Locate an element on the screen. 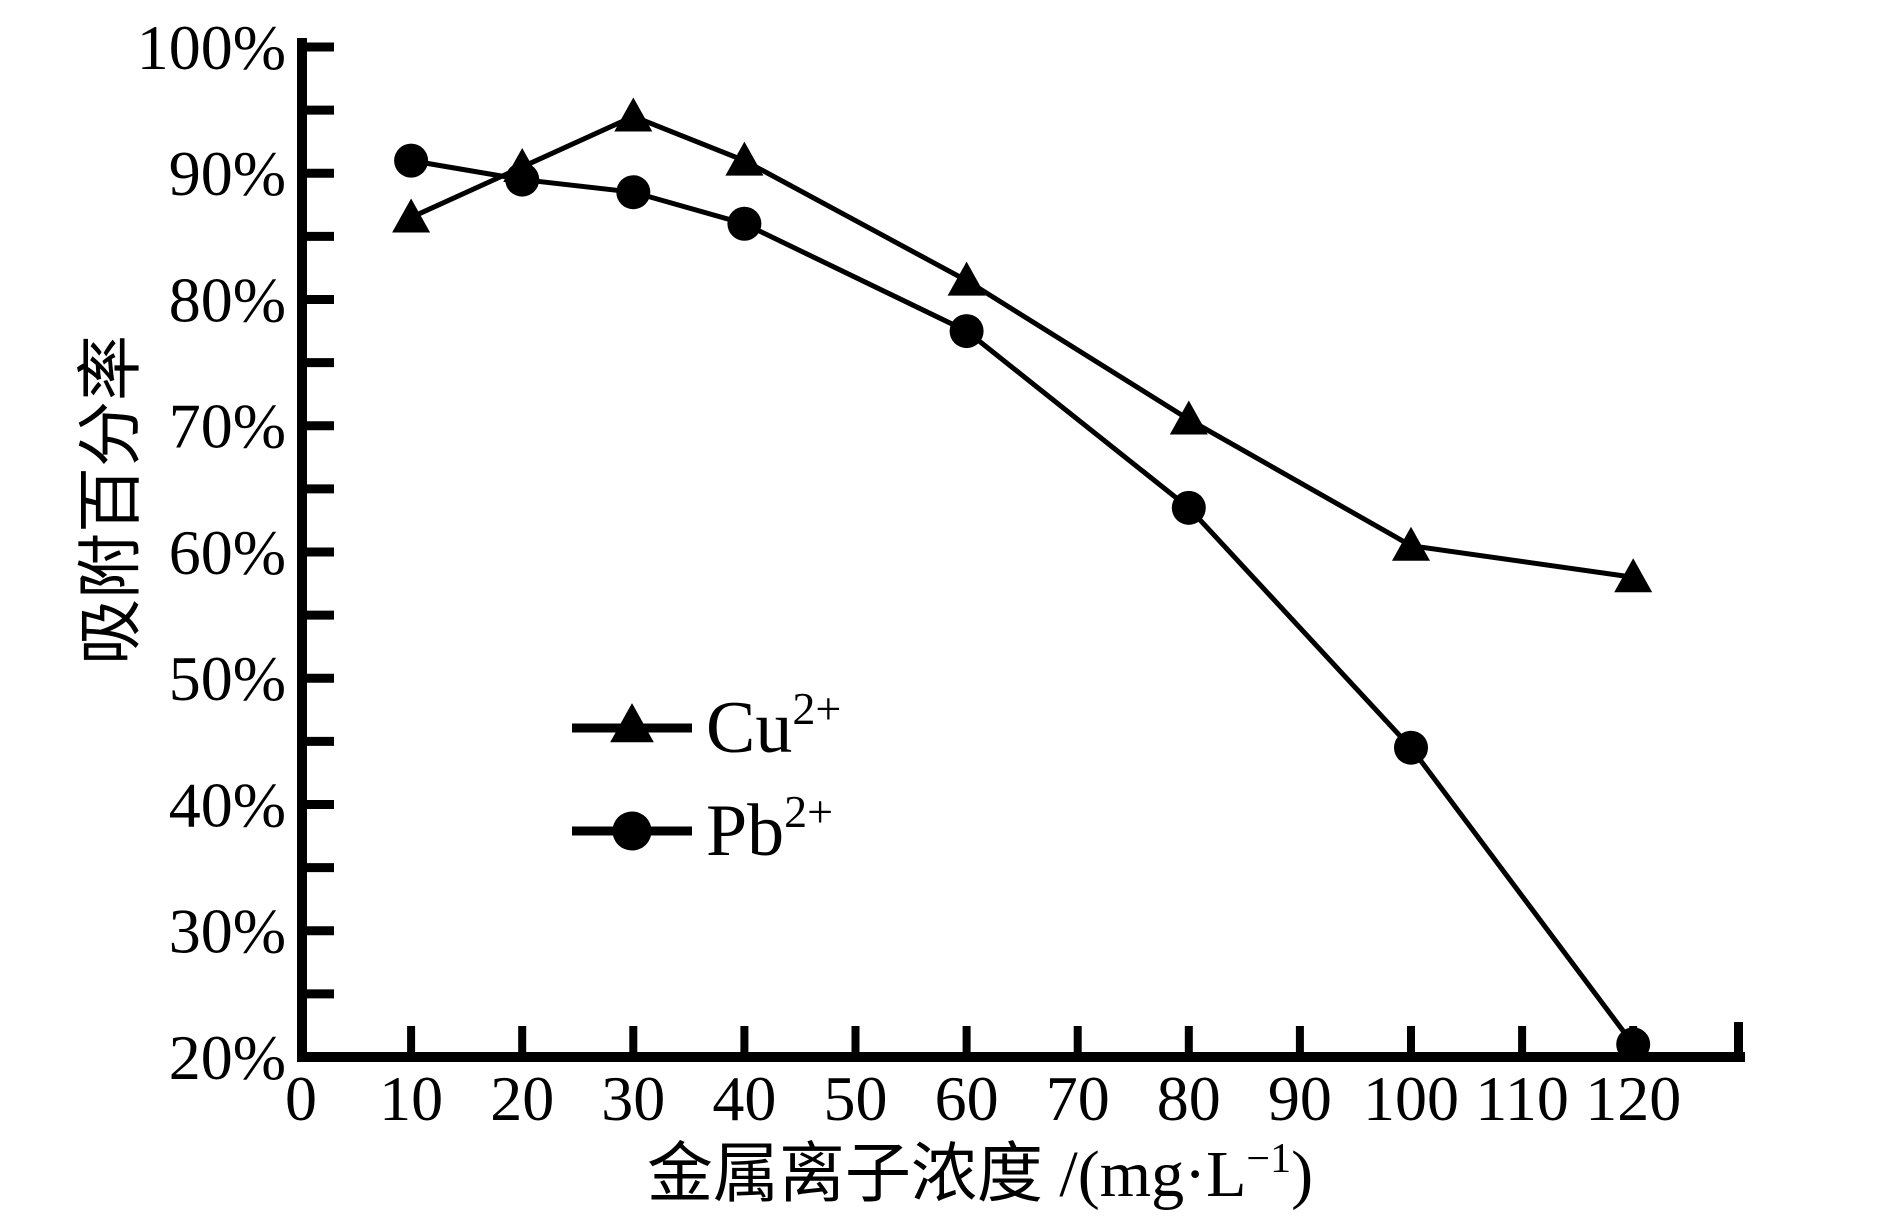 The height and width of the screenshot is (1227, 1887). x-tick-label: 90 is located at coordinates (1300, 1098).